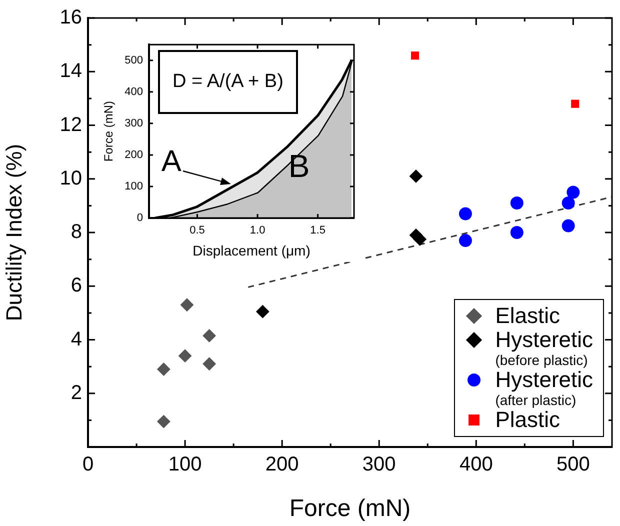 The width and height of the screenshot is (620, 526). I want to click on x-tick-label: 500, so click(573, 465).